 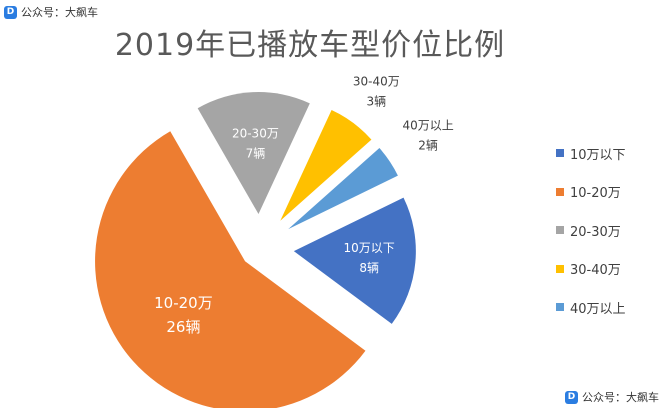 I want to click on legend-item: 10-20万, so click(x=591, y=192).